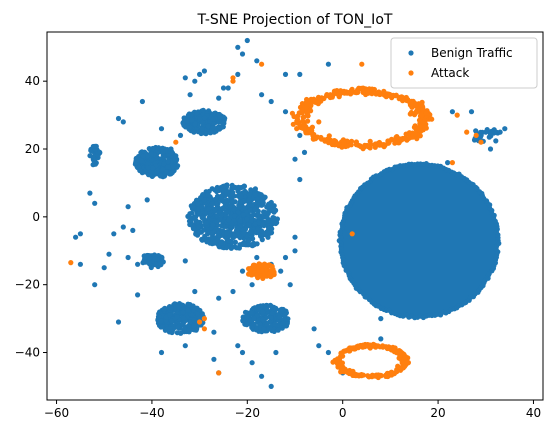  Describe the element at coordinates (472, 53) in the screenshot. I see `legend-label: Benign Traffic` at that location.